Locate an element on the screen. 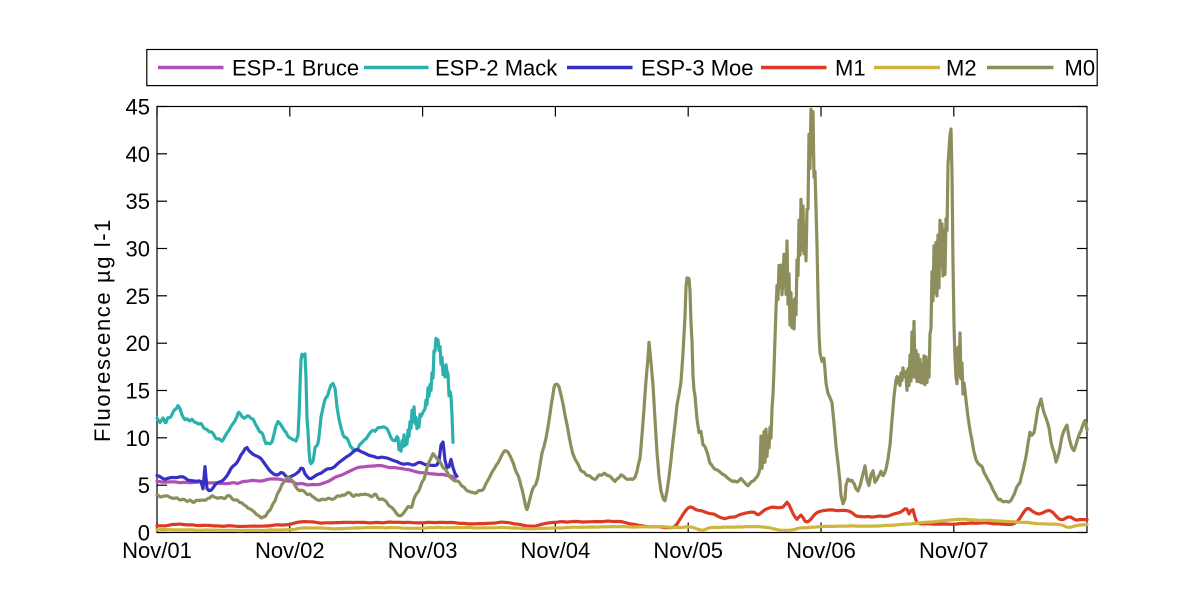 The height and width of the screenshot is (605, 1200). svg-text: 15 is located at coordinates (138, 391).